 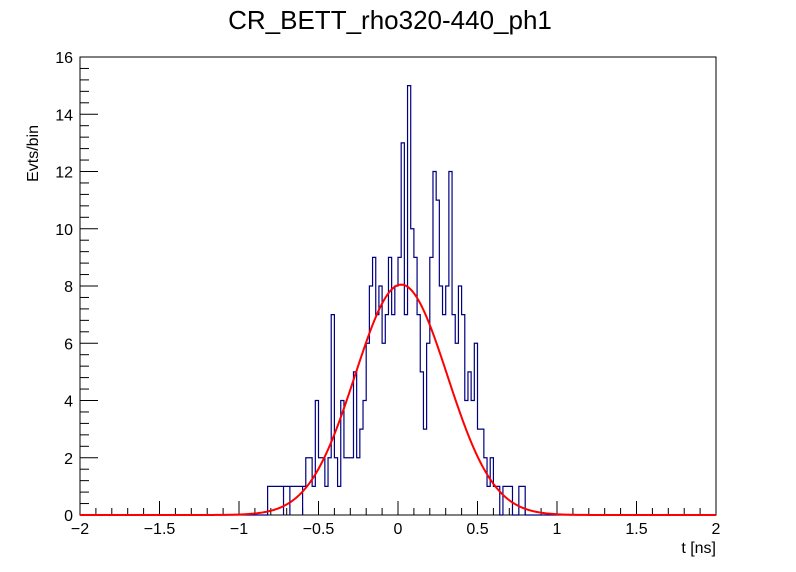 What do you see at coordinates (239, 529) in the screenshot?
I see `x-tick-label: −1` at bounding box center [239, 529].